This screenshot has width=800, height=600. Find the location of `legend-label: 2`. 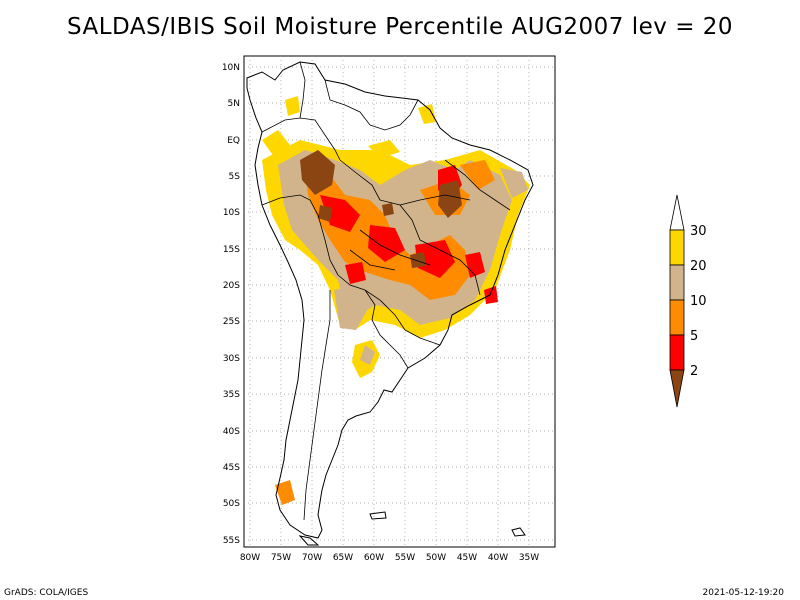

legend-label: 2 is located at coordinates (694, 371).